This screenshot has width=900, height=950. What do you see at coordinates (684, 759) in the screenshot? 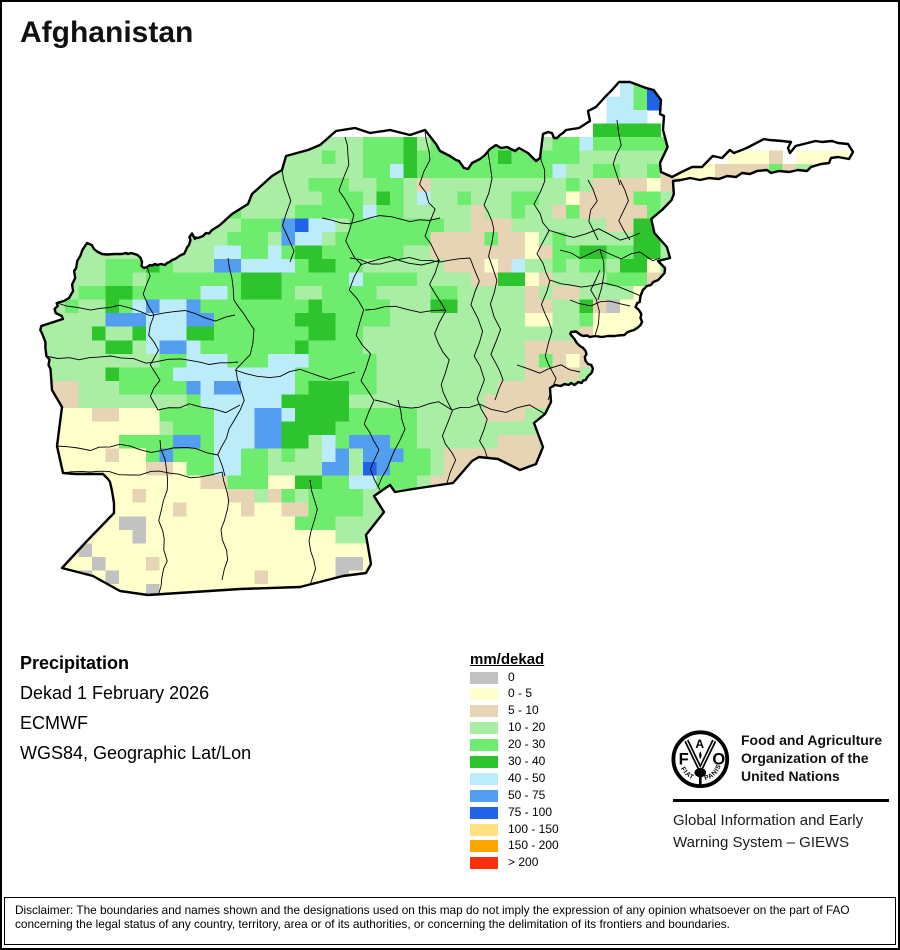
I see `svg-text: F` at bounding box center [684, 759].